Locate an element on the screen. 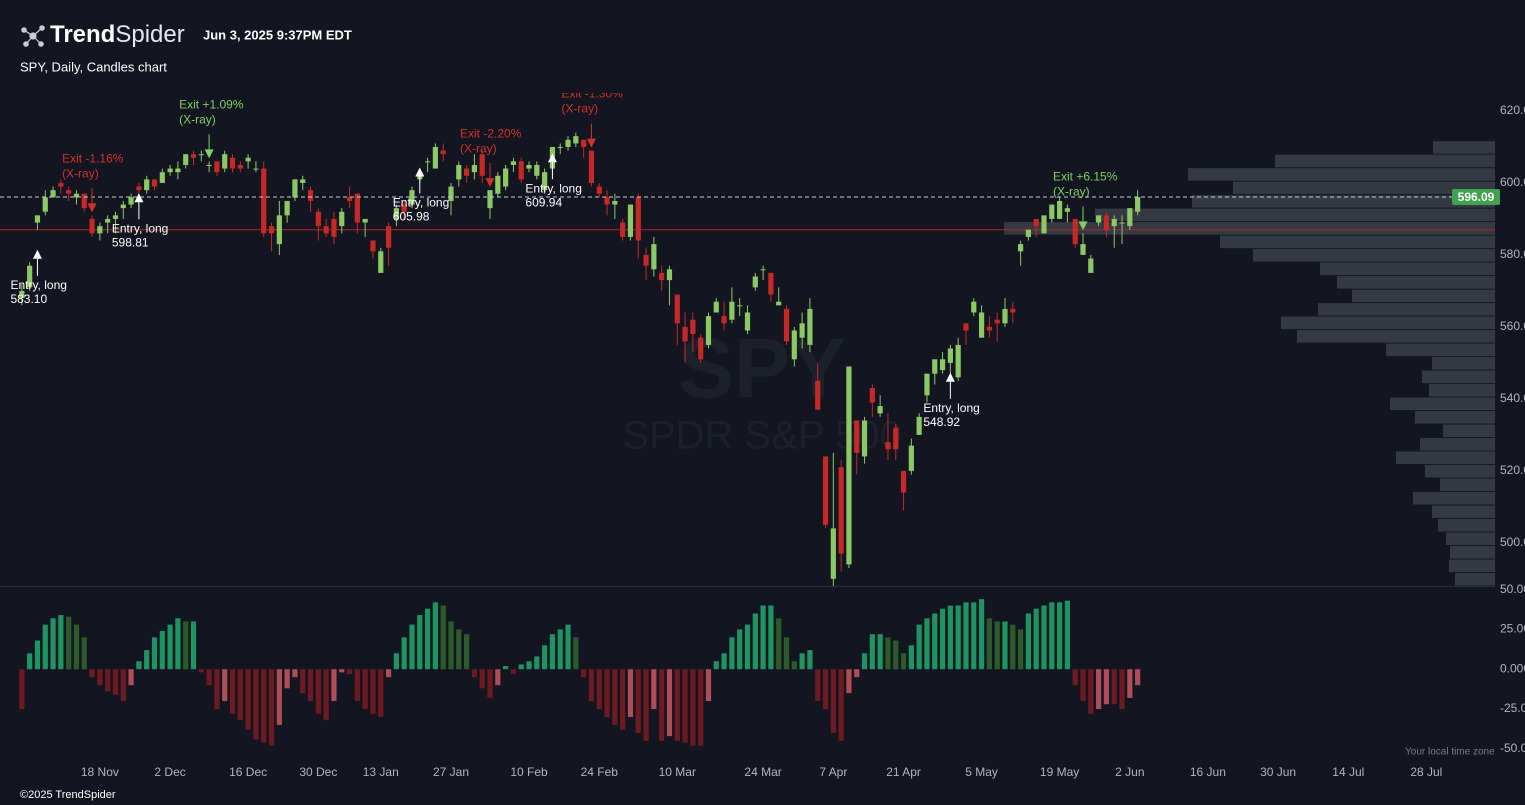 The height and width of the screenshot is (805, 1525). y2-tick-label: -50.000 is located at coordinates (1512, 748).